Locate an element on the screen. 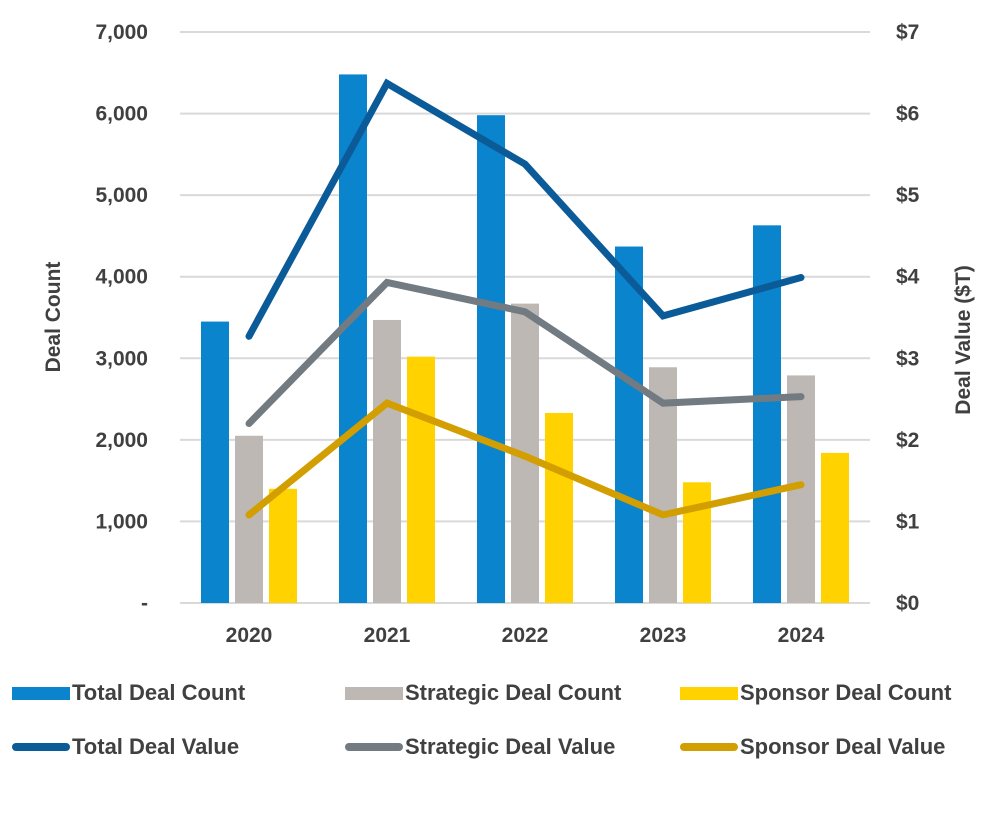 Image resolution: width=1000 pixels, height=820 pixels. legend-item: Strategic Deal Value is located at coordinates (480, 747).